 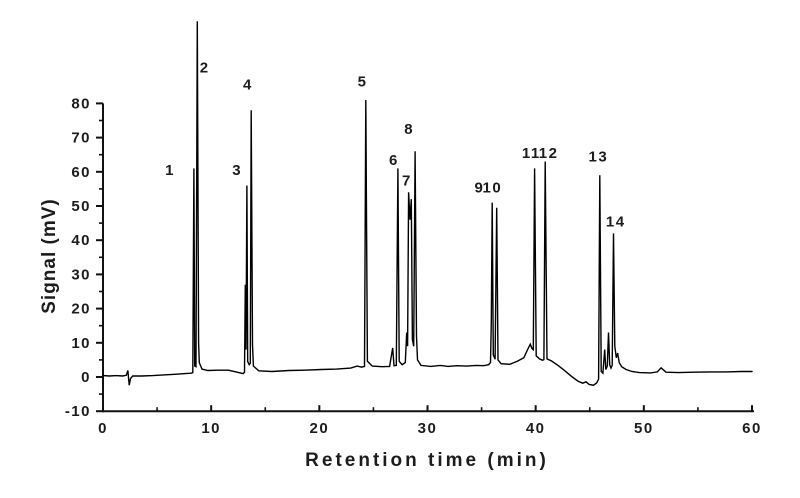 I want to click on y-tick-label: 60, so click(x=81, y=172).